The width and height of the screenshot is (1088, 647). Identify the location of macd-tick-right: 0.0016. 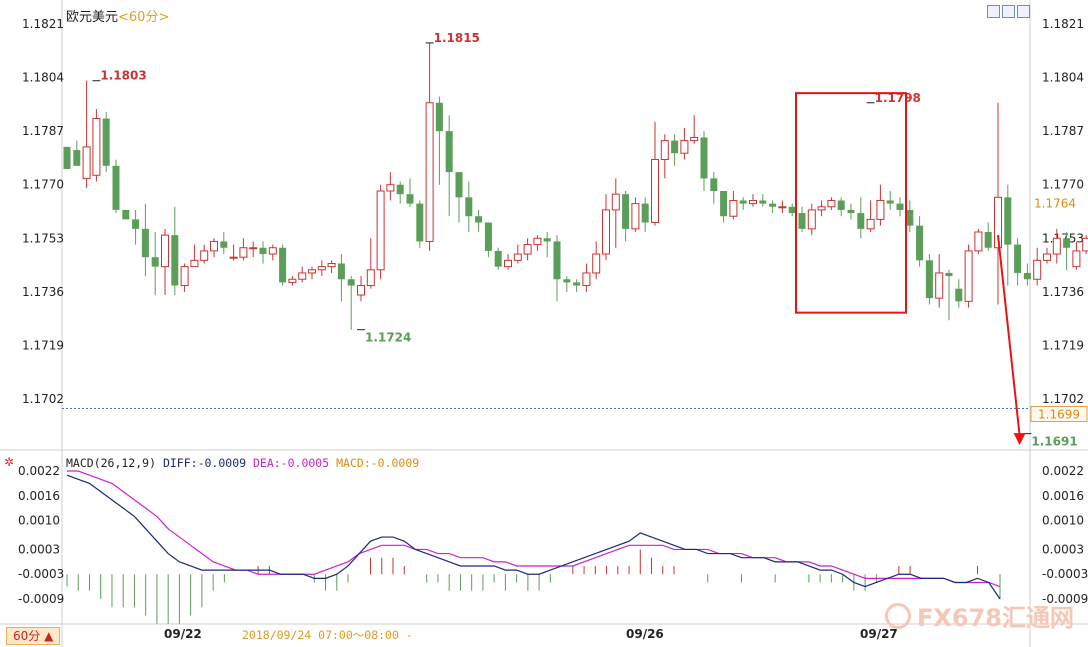
(1063, 496).